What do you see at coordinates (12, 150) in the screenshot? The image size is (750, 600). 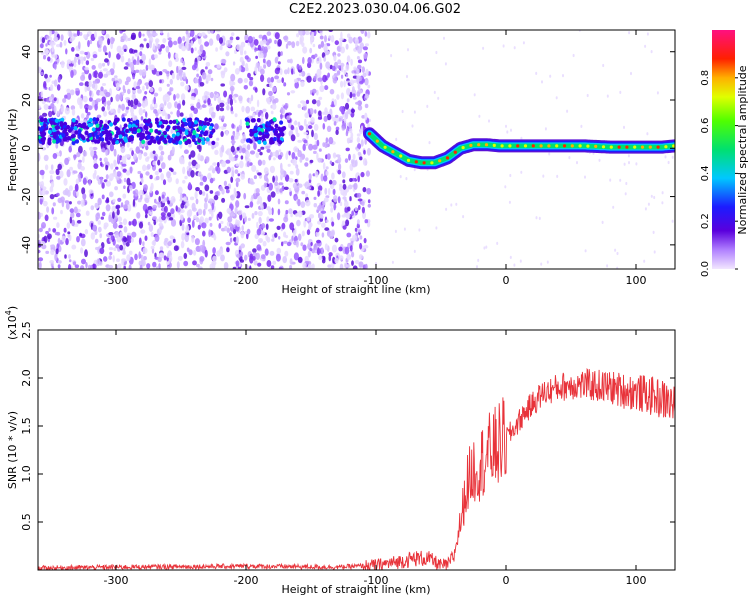 I see `spectrogram-y-axis-label: Frequency (Hz)` at bounding box center [12, 150].